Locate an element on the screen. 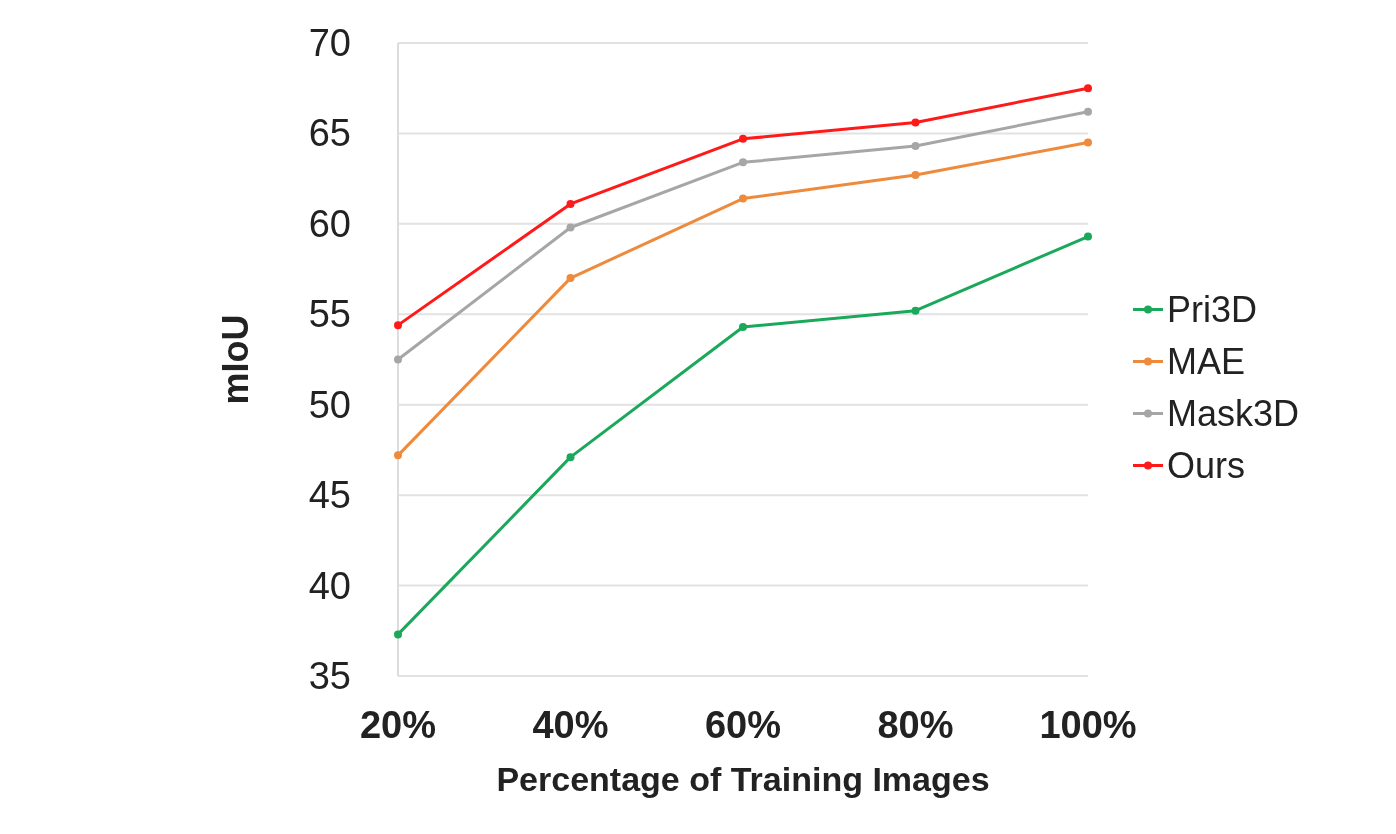  y-tick-label: 50 is located at coordinates (329, 404).